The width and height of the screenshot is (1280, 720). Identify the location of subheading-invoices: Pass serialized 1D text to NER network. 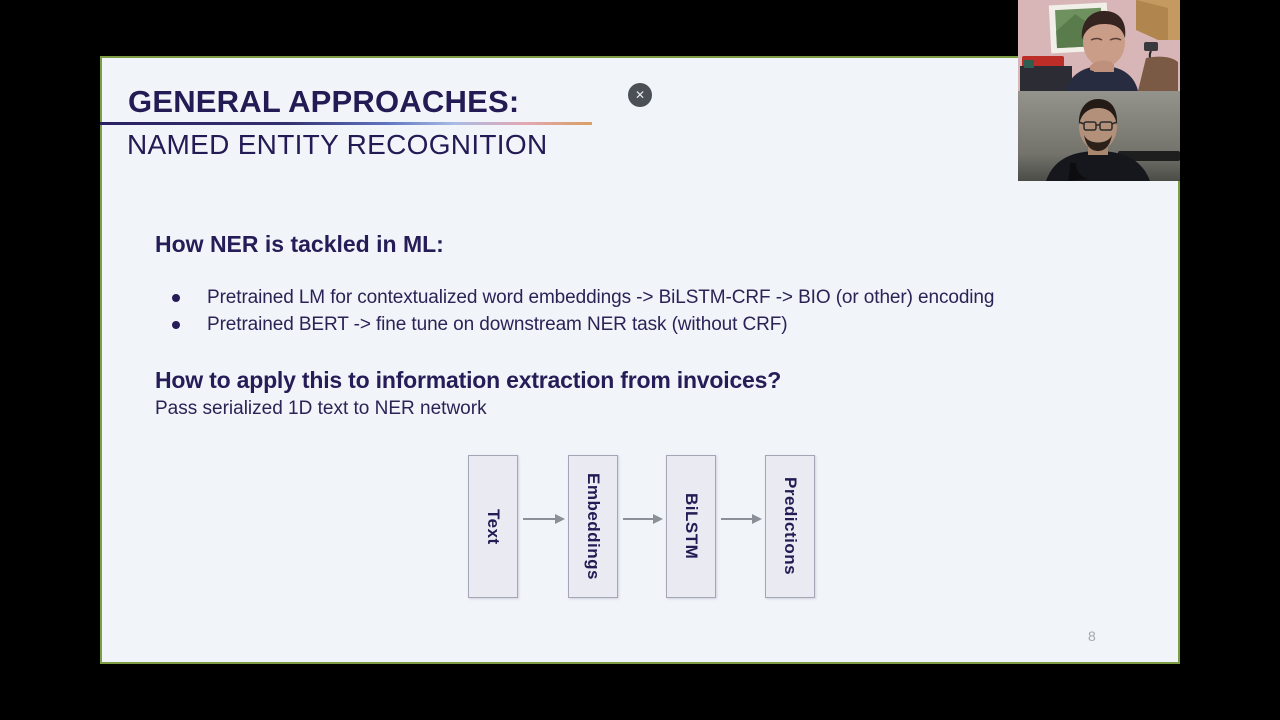
(321, 408).